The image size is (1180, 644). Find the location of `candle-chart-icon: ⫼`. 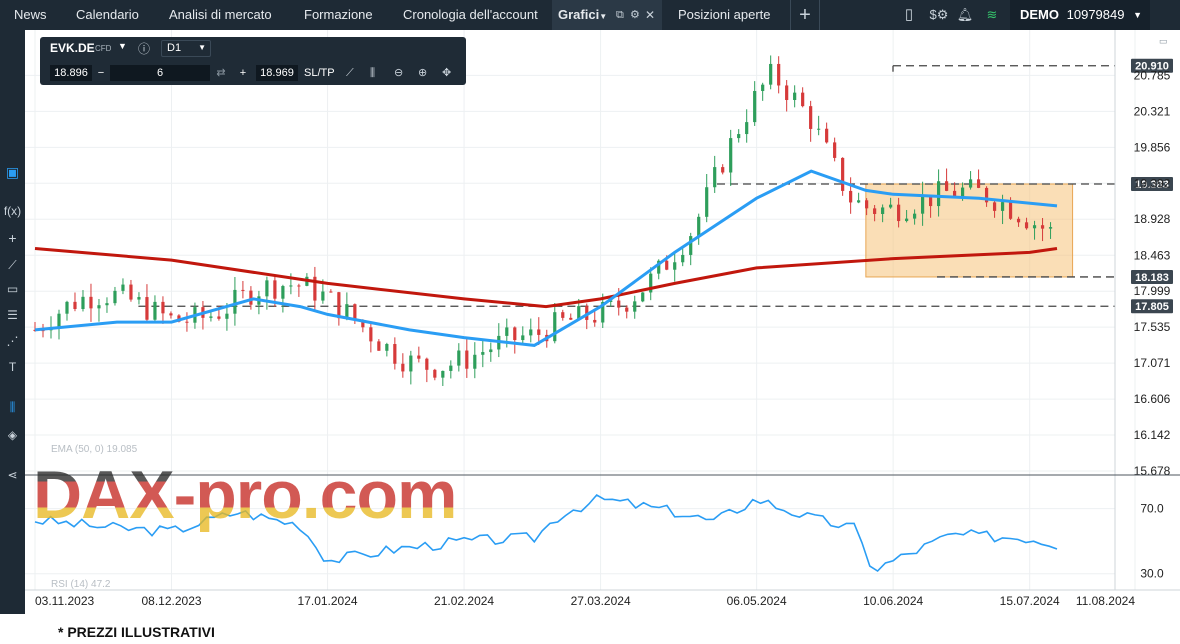

candle-chart-icon: ⫼ is located at coordinates (373, 73).